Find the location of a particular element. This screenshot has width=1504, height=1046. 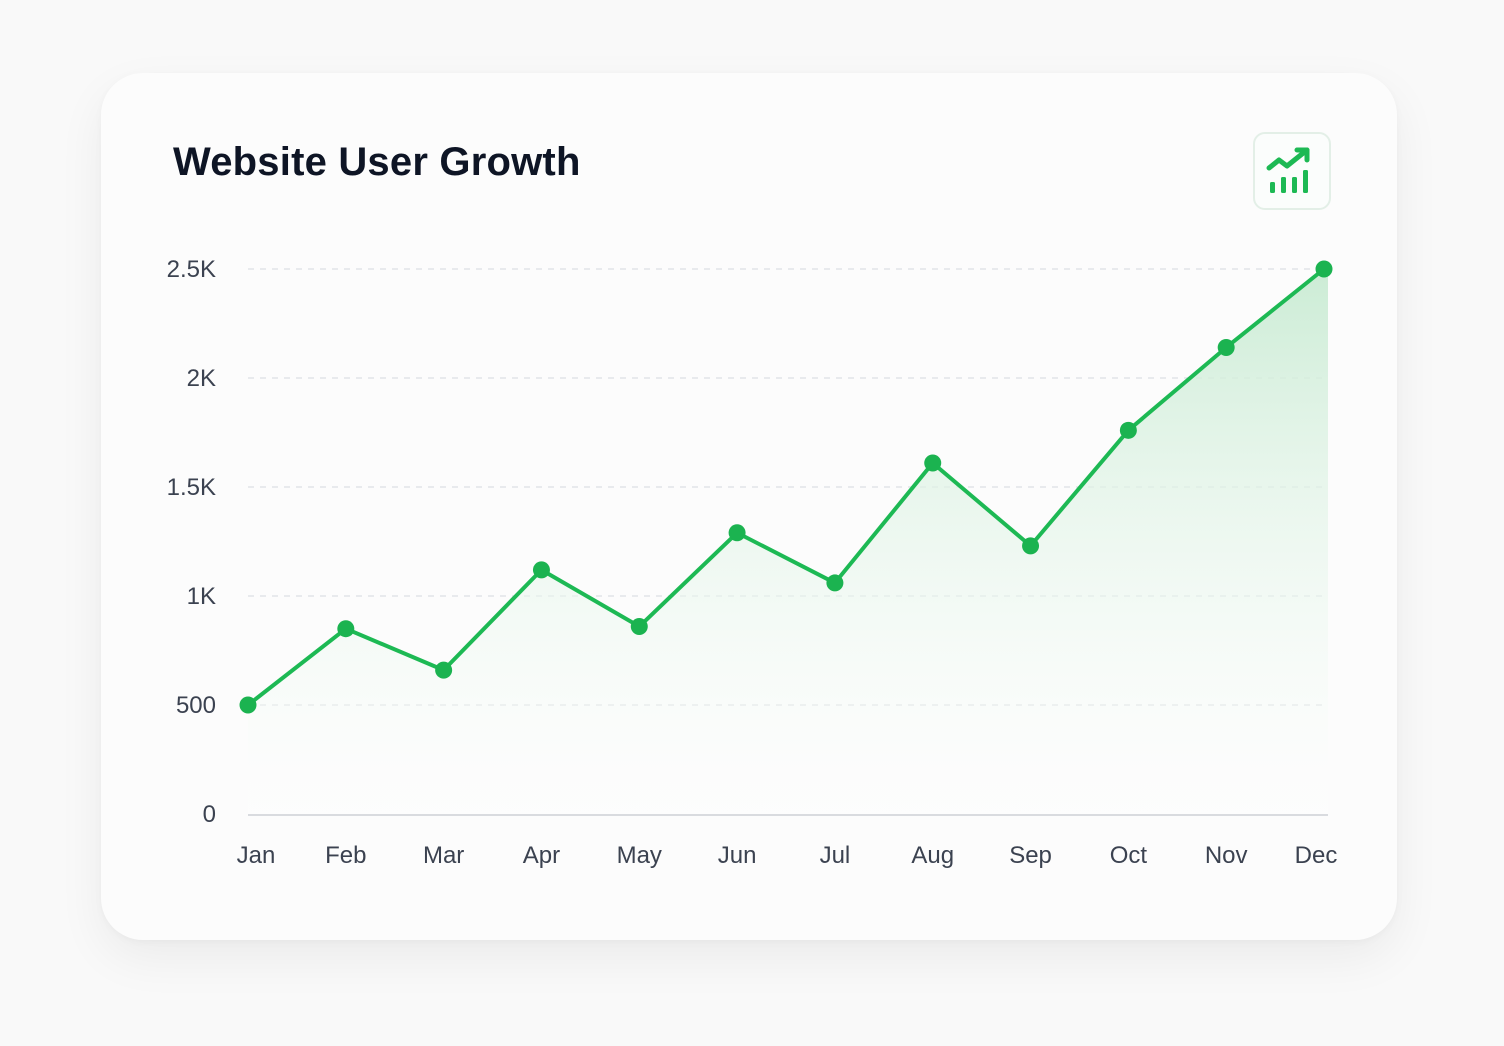

x-tick-label: Mar is located at coordinates (443, 855).